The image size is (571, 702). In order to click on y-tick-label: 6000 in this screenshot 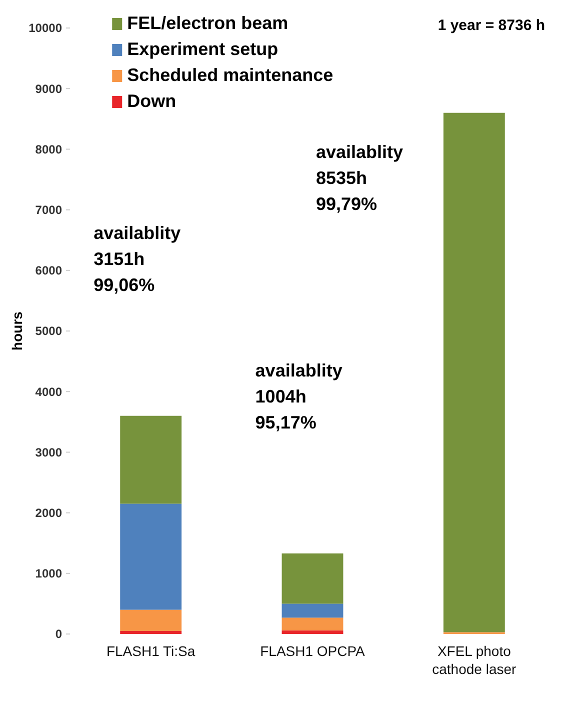, I will do `click(48, 271)`.